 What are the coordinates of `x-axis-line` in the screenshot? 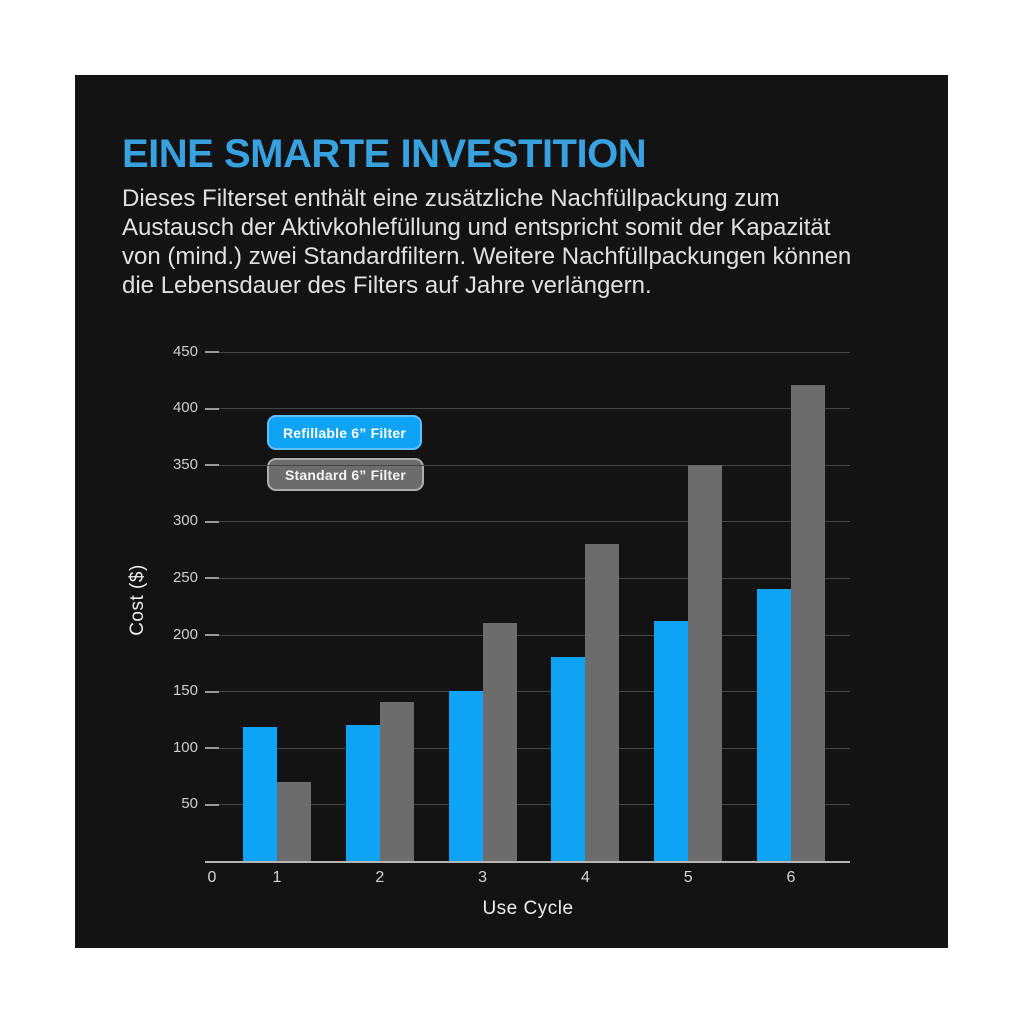 It's located at (527, 862).